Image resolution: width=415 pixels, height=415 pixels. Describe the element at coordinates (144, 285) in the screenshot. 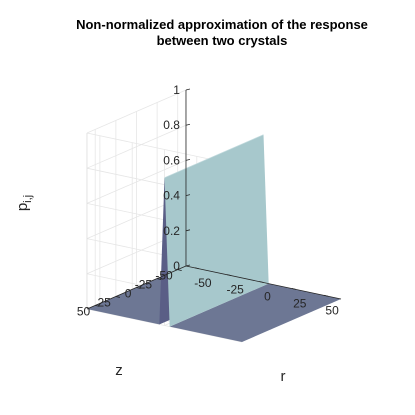

I see `z-tick-label-1: -25` at that location.